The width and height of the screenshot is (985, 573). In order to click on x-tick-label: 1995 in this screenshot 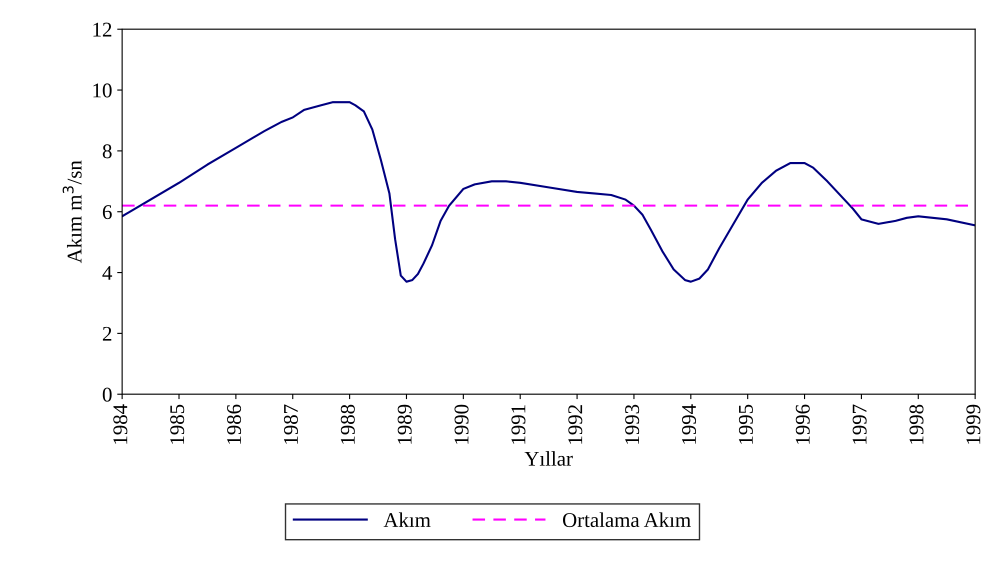, I will do `click(745, 424)`.